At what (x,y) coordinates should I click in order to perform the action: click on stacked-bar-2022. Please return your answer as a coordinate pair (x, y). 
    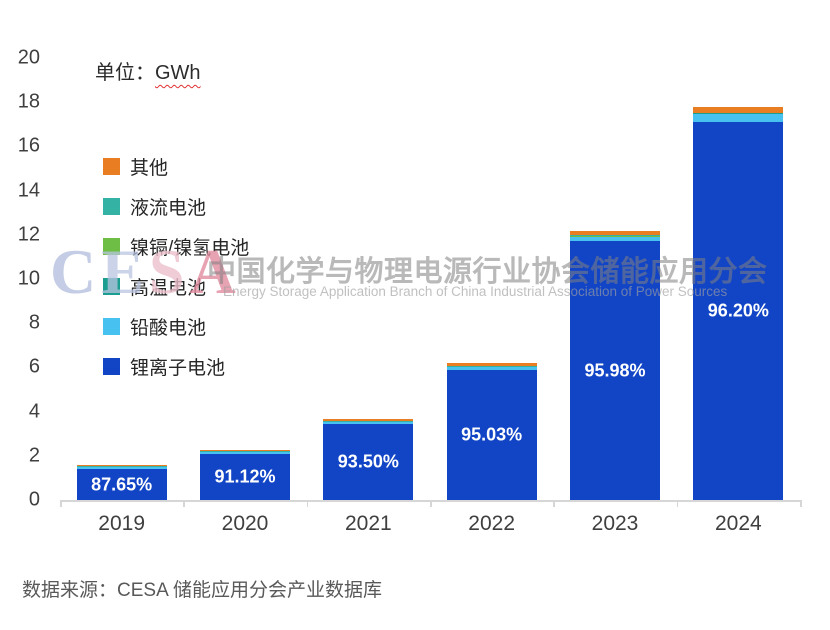
    Looking at the image, I should click on (491, 431).